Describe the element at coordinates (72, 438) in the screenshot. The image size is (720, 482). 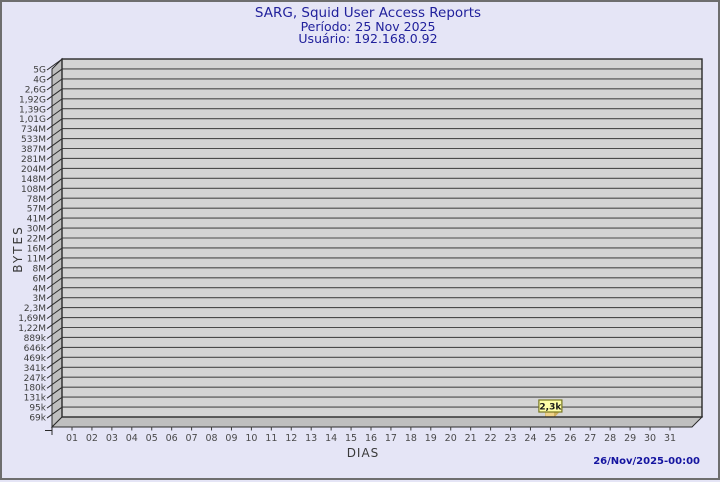
I see `x-tick-label: 01` at that location.